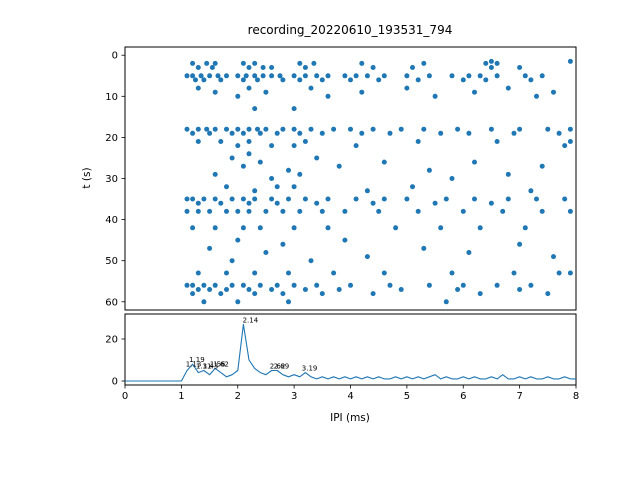 This screenshot has height=480, width=640. I want to click on x-tick-label: 4, so click(350, 396).